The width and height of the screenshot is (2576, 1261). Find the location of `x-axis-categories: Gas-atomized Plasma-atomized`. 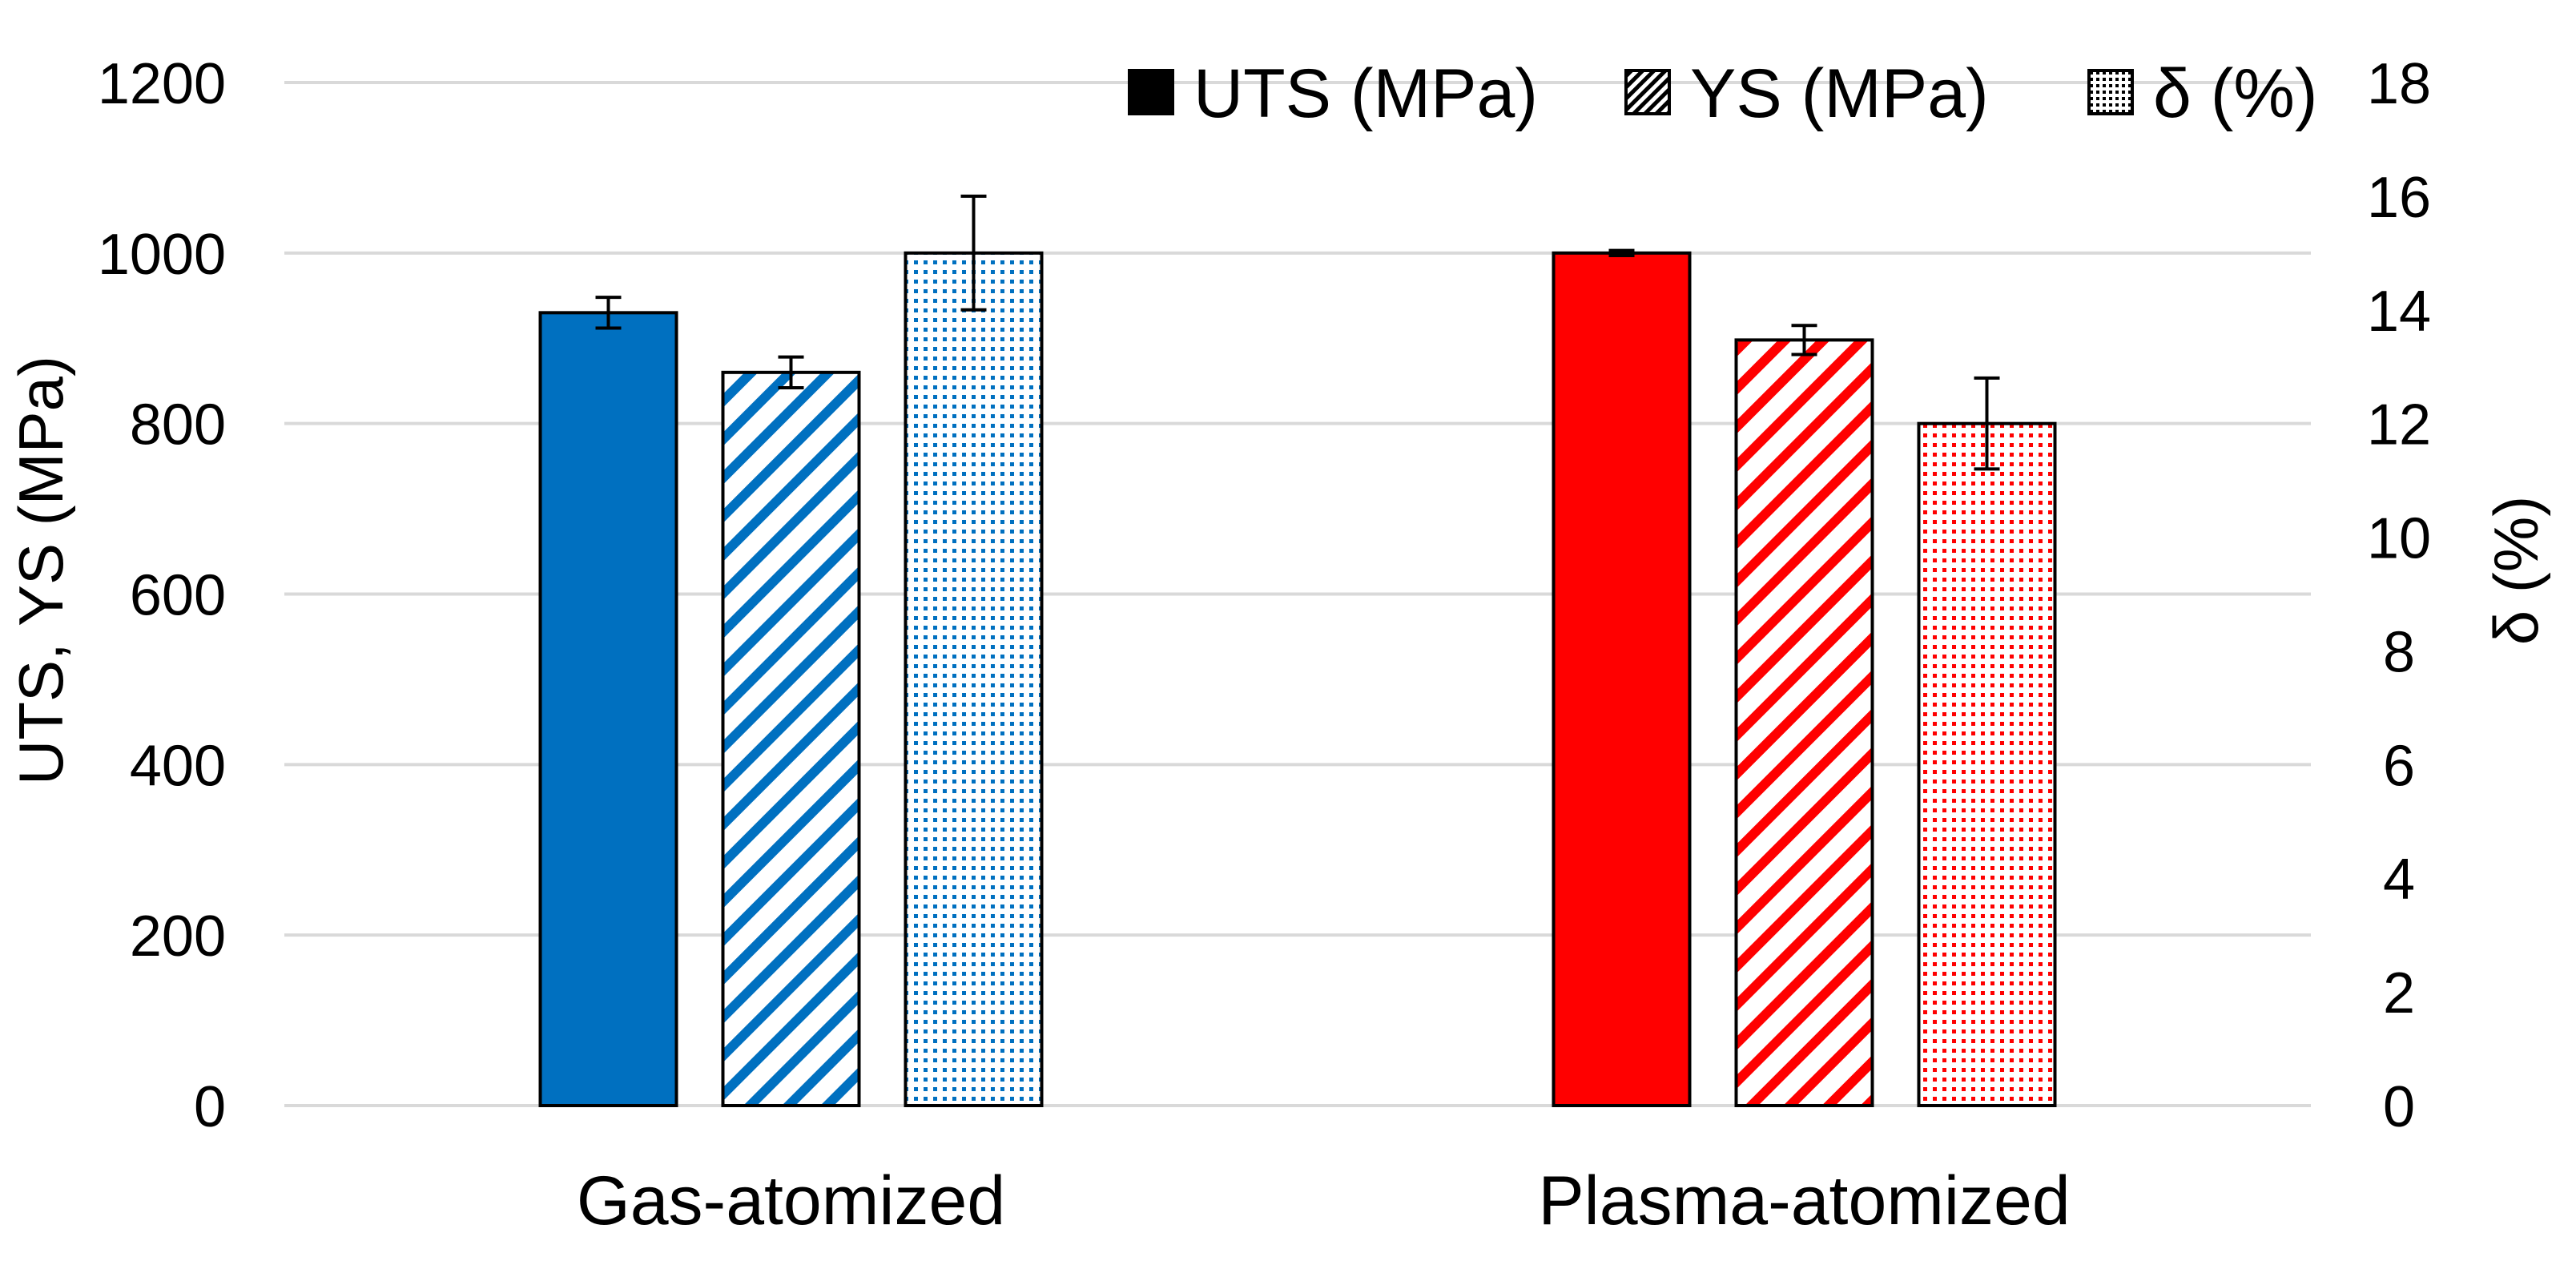

x-axis-categories: Gas-atomized Plasma-atomized is located at coordinates (1324, 1200).